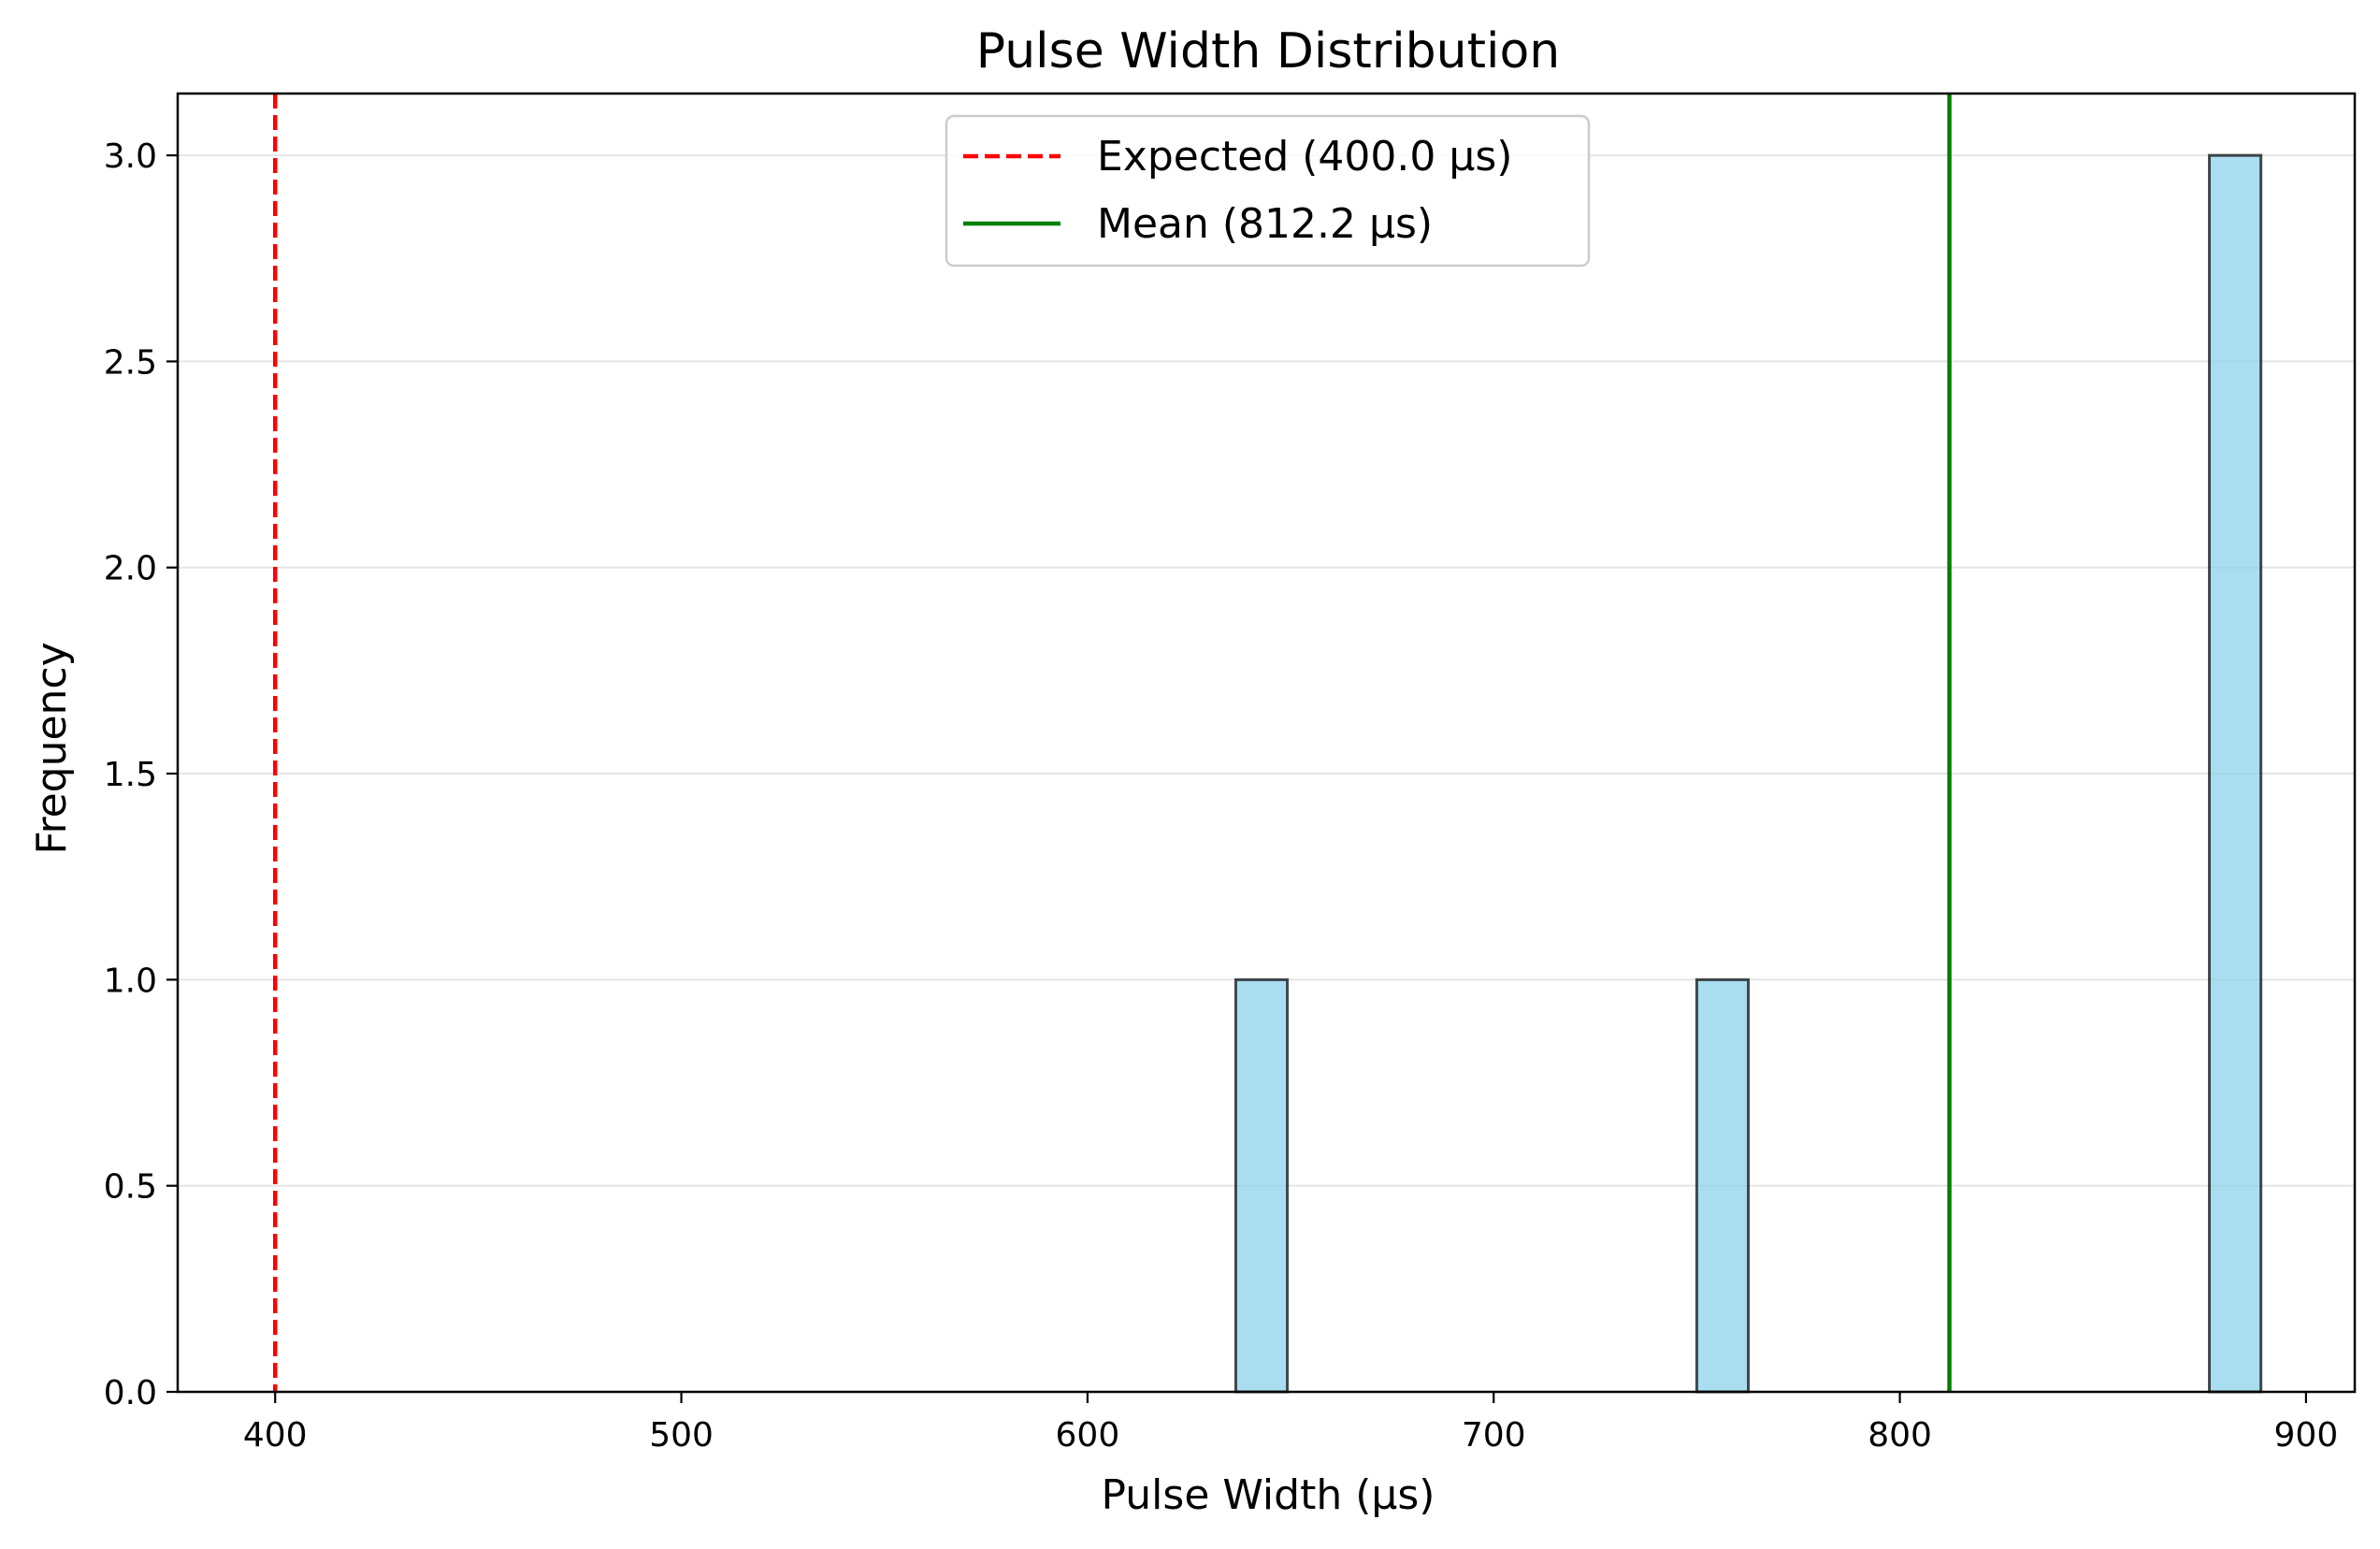 This screenshot has width=2380, height=1549. Describe the element at coordinates (130, 362) in the screenshot. I see `y-tick-label: 2.5` at that location.